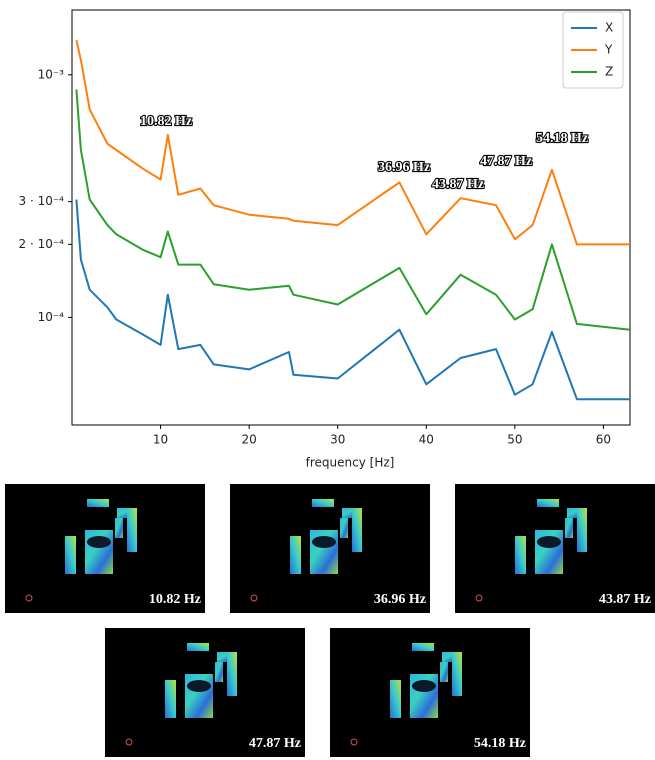 The height and width of the screenshot is (760, 655). I want to click on annotation: 10.82 Hz, so click(166, 121).